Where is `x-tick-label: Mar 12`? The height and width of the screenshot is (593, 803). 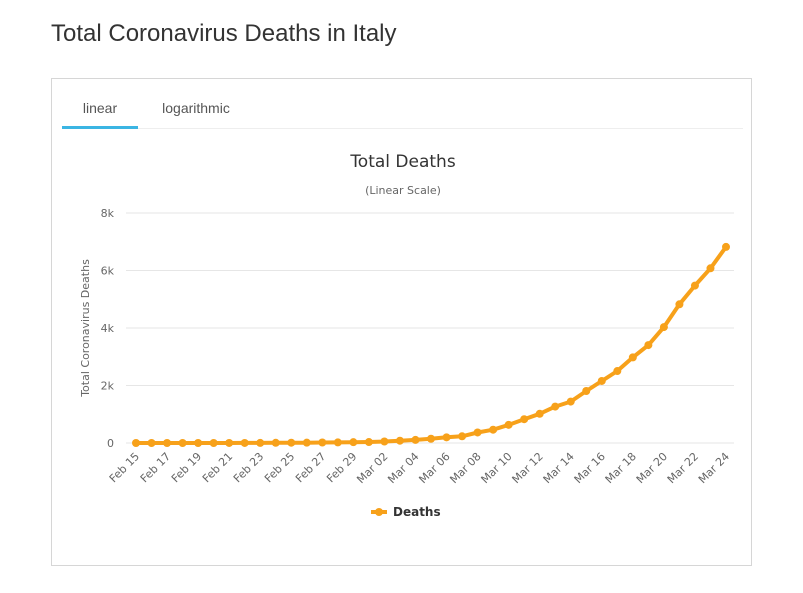
x-tick-label: Mar 12 is located at coordinates (528, 468).